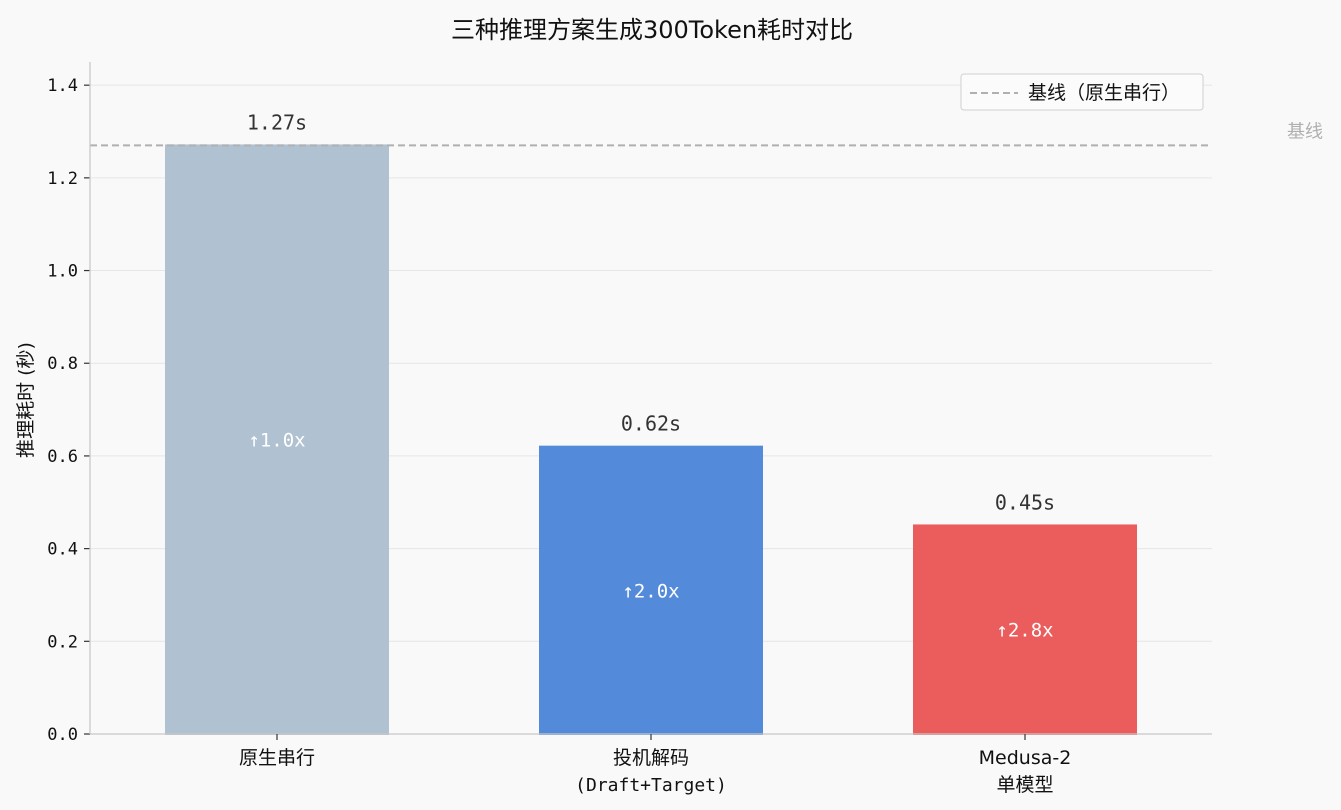 The image size is (1341, 810). I want to click on y-tick-label: 0.0, so click(62, 735).